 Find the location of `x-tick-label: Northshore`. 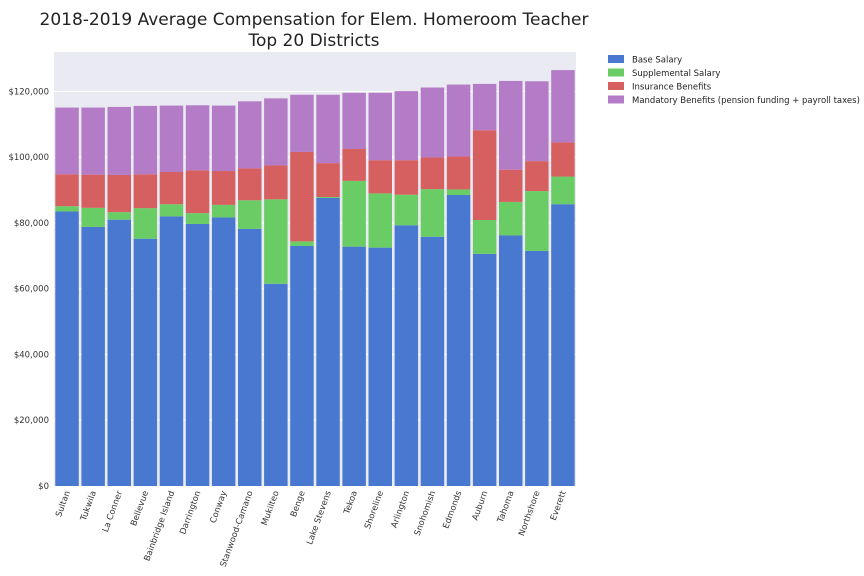

x-tick-label: Northshore is located at coordinates (530, 514).